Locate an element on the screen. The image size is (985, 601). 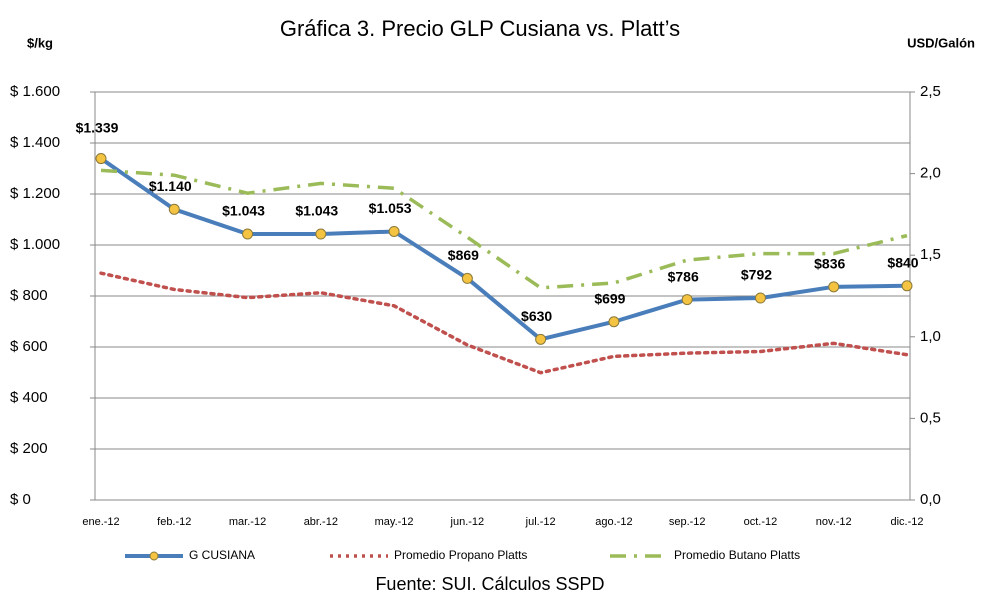
x-tick-label: oct.-12 is located at coordinates (761, 522).